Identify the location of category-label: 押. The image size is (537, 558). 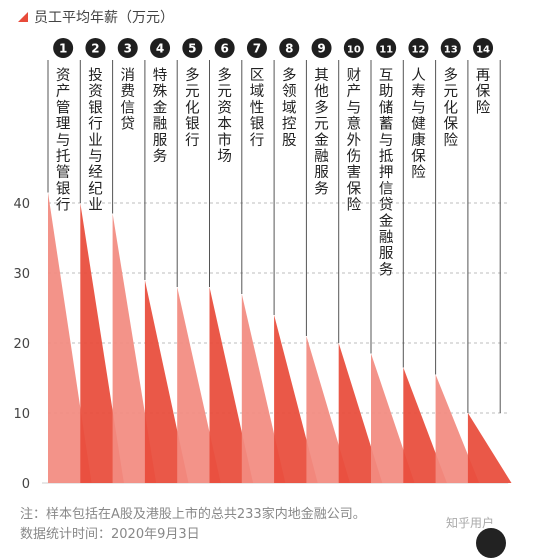
(386, 172).